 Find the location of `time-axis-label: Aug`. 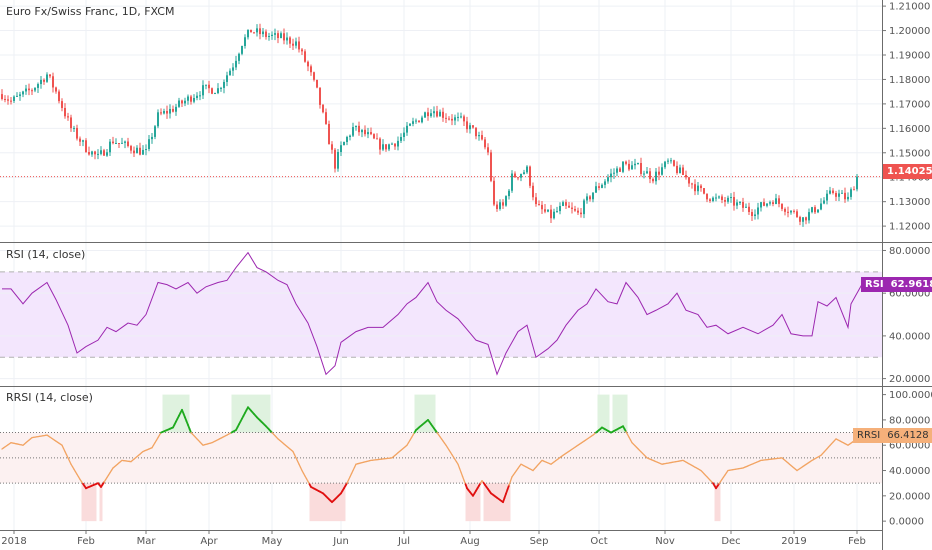

time-axis-label: Aug is located at coordinates (470, 541).